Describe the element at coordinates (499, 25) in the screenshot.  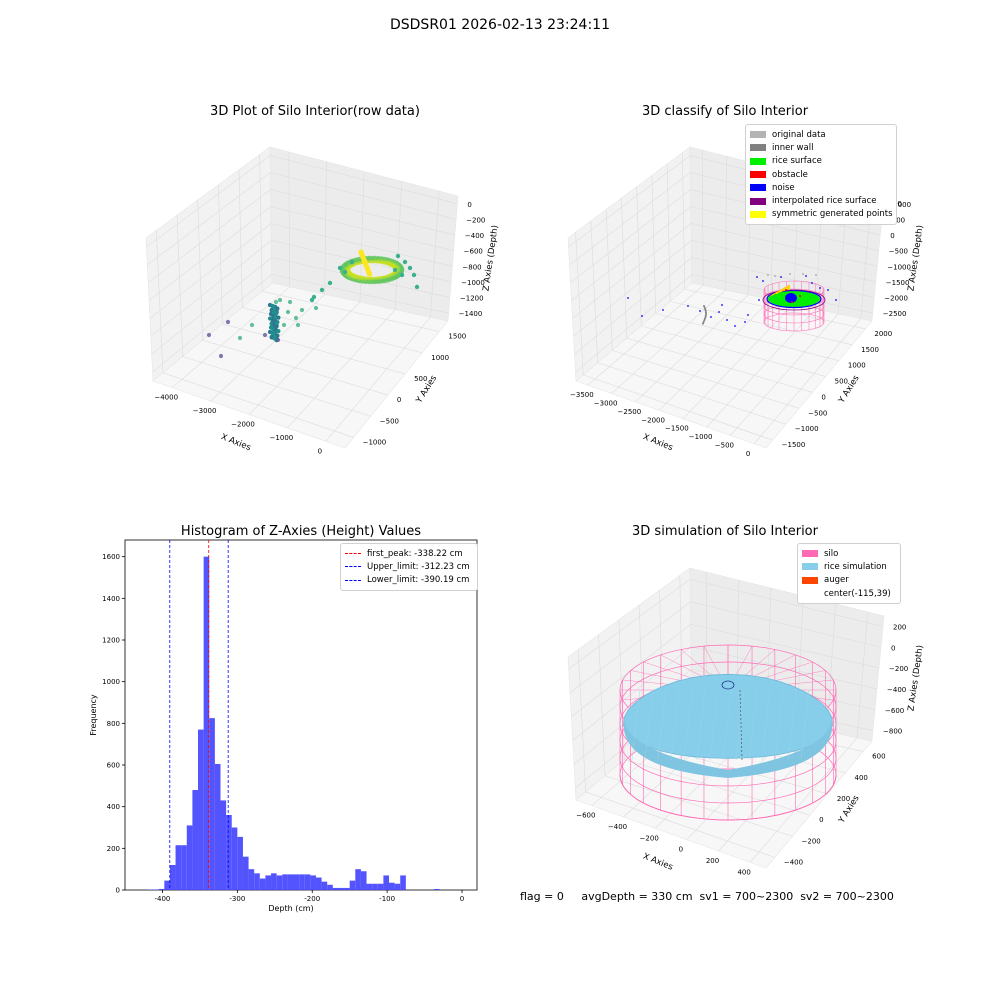
I see `figure-title: DSDSR01 2026-02-13 23:24:11` at that location.